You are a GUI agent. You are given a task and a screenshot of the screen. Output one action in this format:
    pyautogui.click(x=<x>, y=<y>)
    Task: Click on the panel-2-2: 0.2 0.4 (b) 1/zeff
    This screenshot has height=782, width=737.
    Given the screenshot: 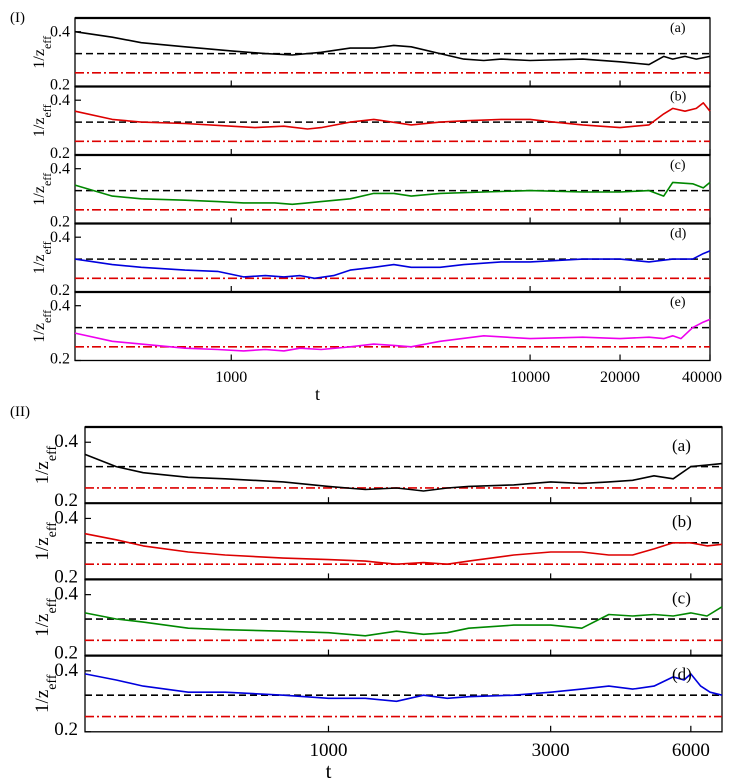 What is the action you would take?
    pyautogui.click(x=377, y=544)
    